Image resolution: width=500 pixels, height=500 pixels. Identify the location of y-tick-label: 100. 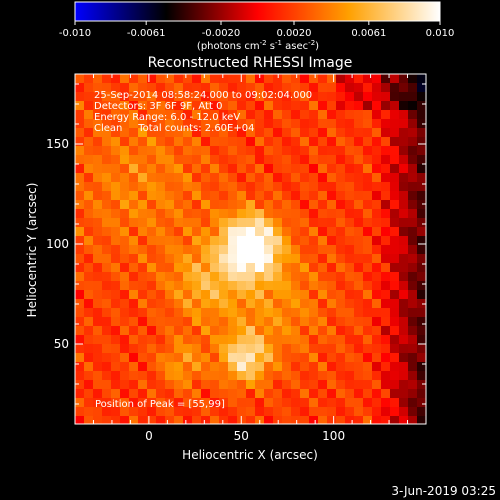
(57, 244).